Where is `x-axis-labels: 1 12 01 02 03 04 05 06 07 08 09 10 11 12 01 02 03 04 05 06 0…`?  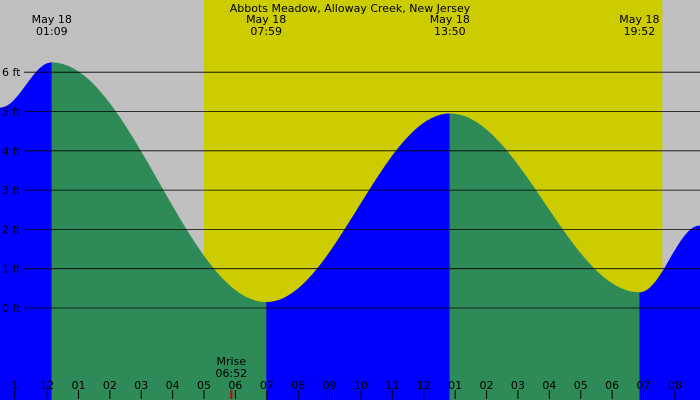 x-axis-labels: 1 12 01 02 03 04 05 06 07 08 09 10 11 12 01 02 03 04 05 06 0… is located at coordinates (346, 389).